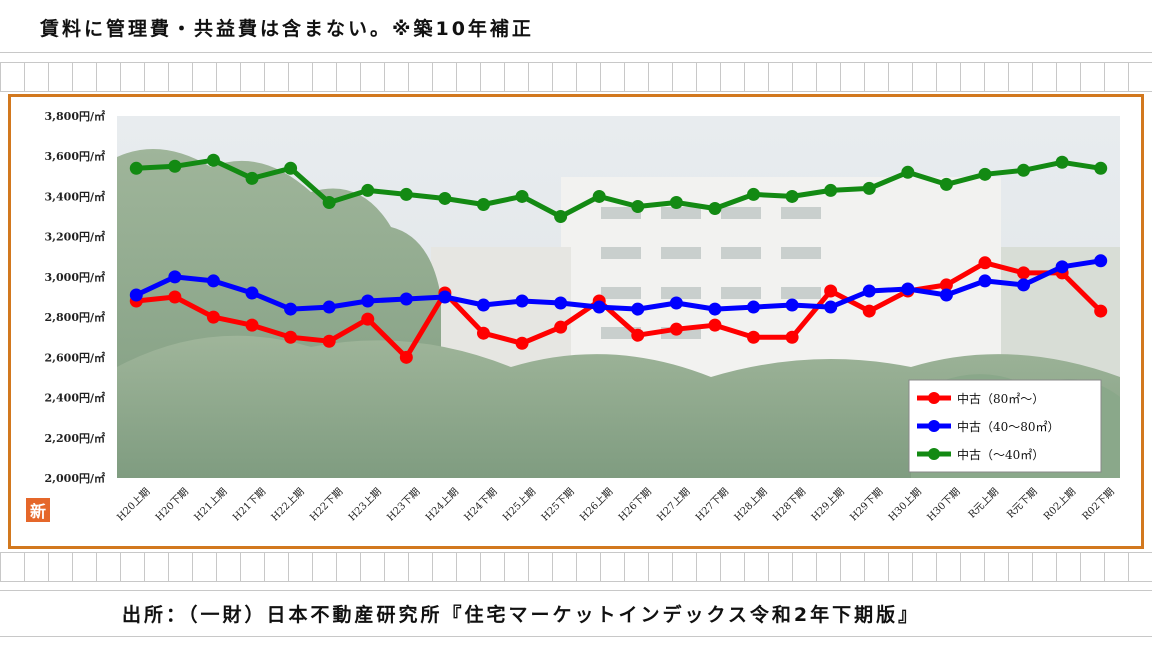 This screenshot has width=1152, height=648. I want to click on y-tick-label: 3,800円/㎡, so click(75, 116).